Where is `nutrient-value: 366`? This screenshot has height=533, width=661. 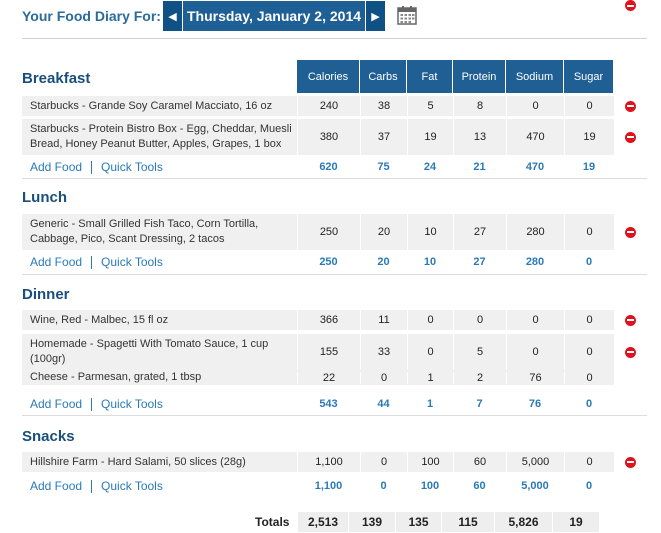
nutrient-value: 366 is located at coordinates (328, 320).